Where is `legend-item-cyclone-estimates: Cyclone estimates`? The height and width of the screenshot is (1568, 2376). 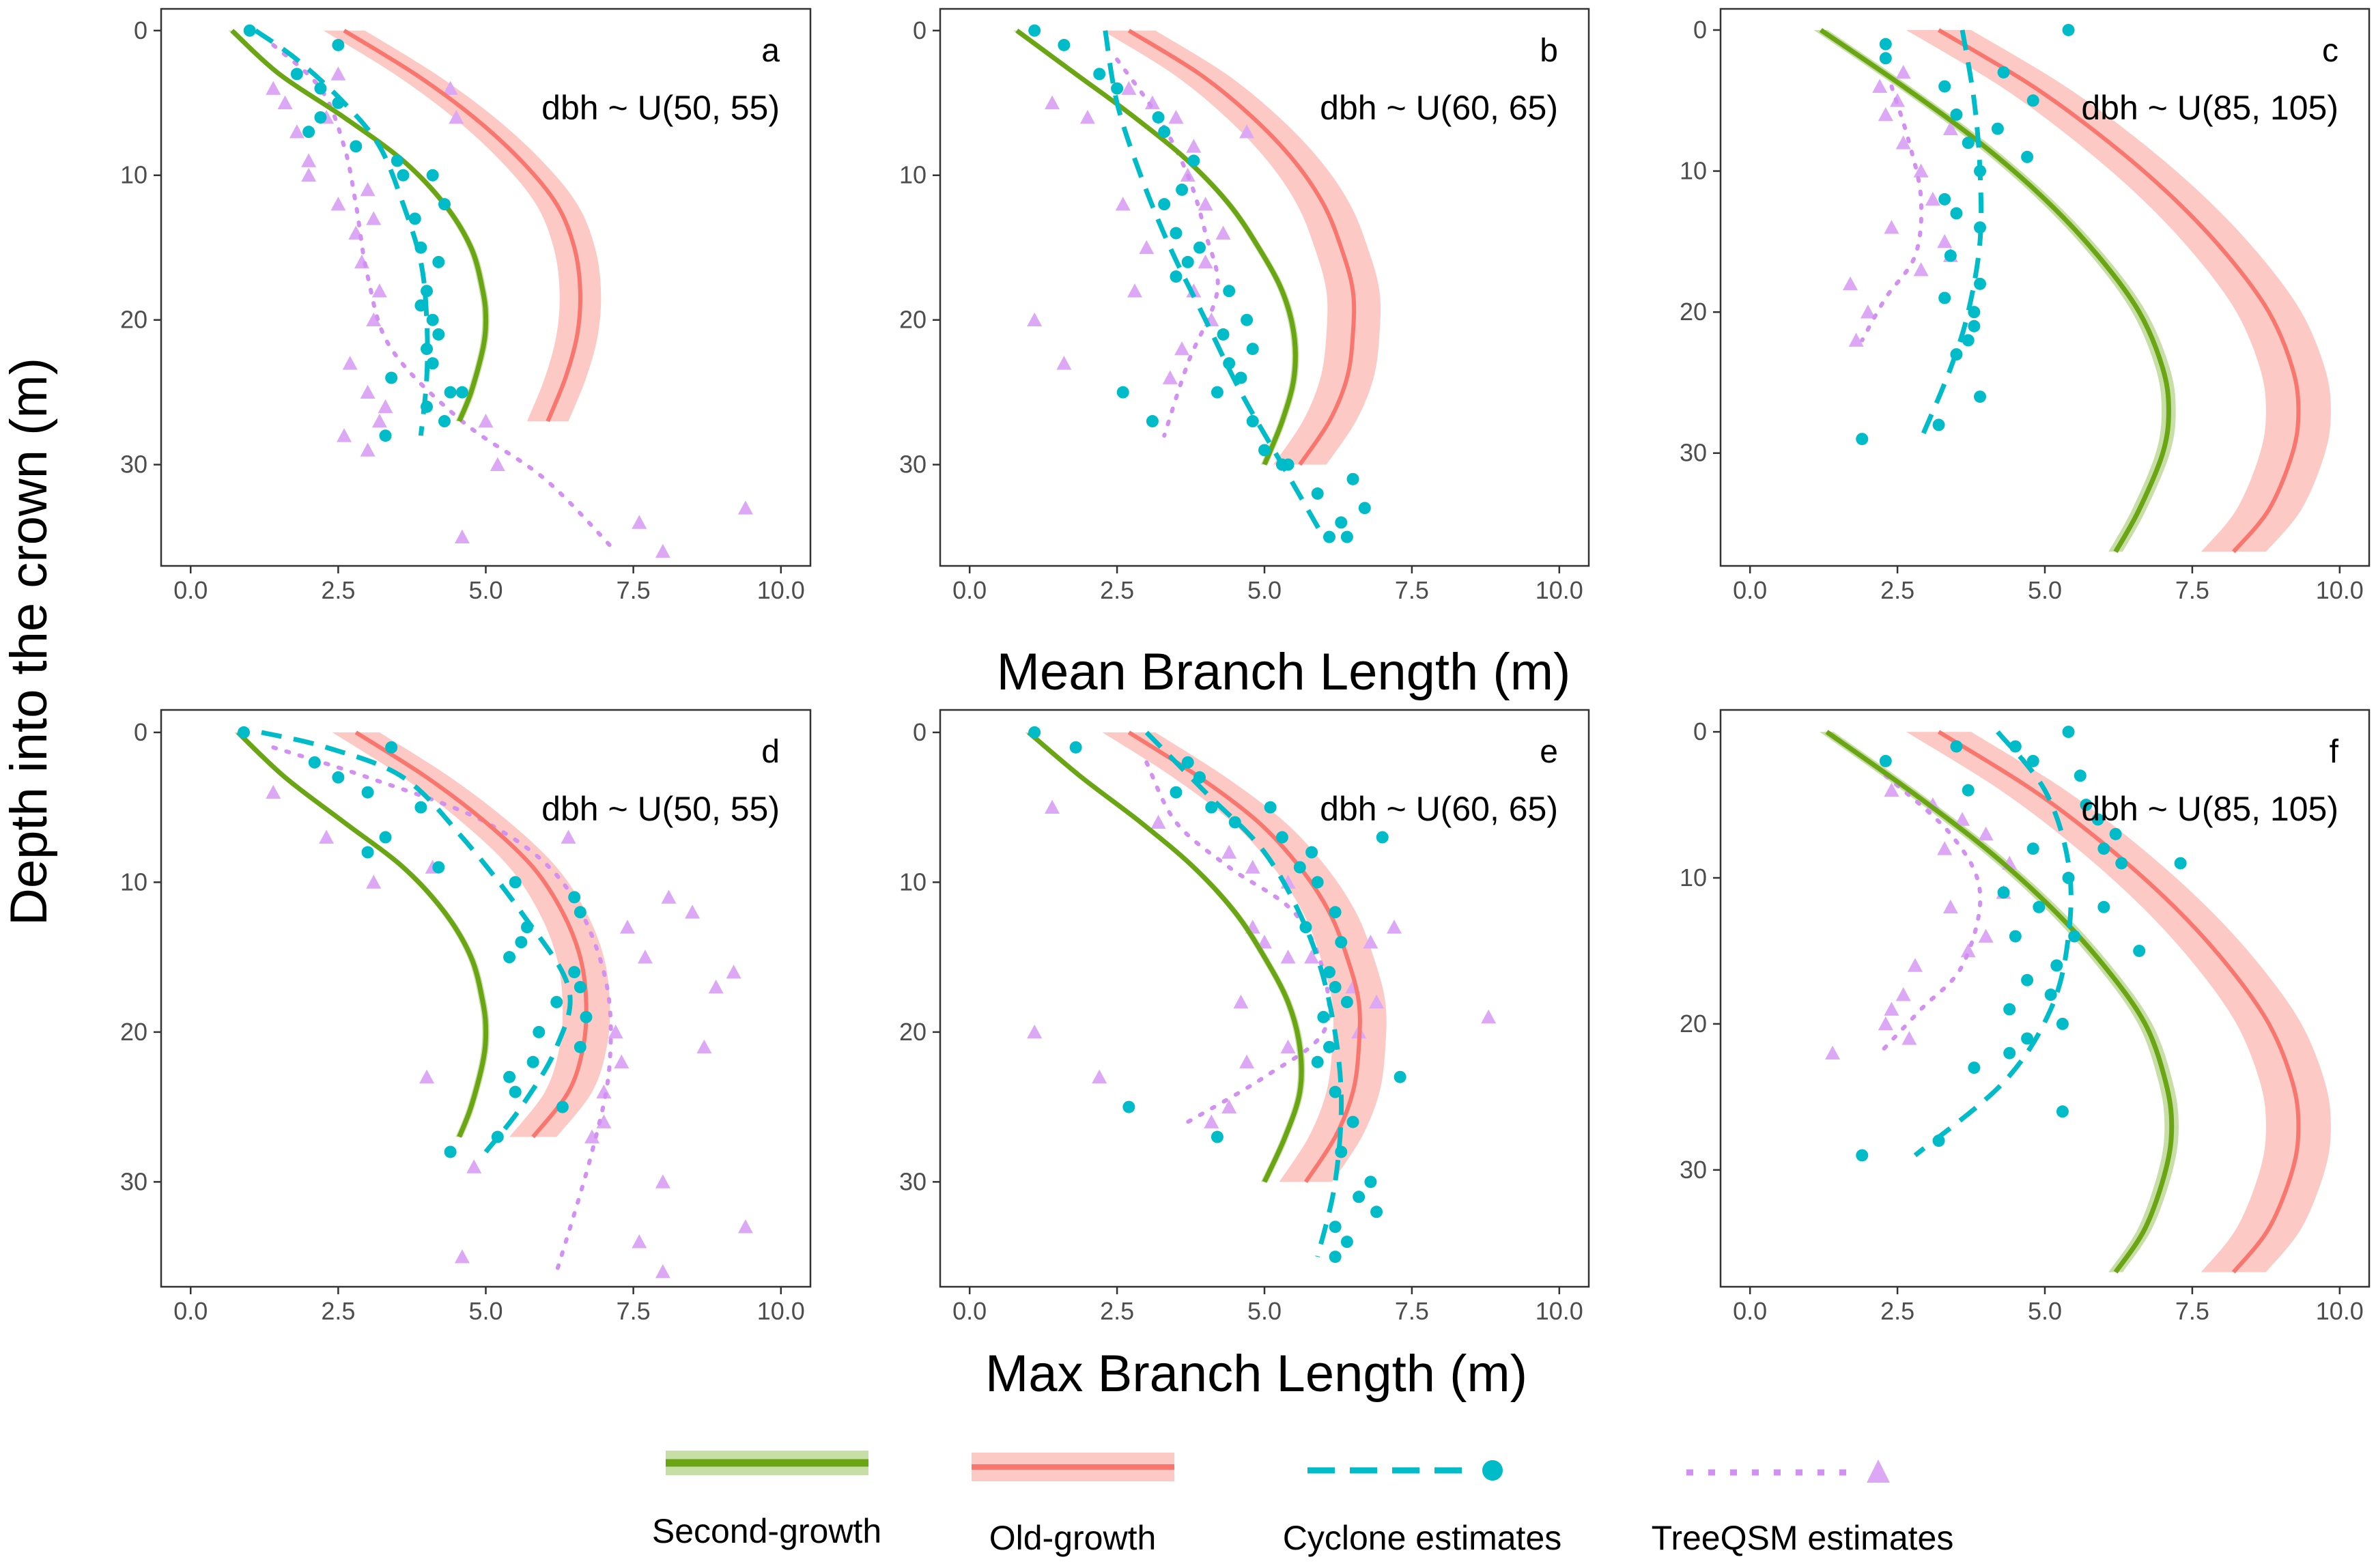 legend-item-cyclone-estimates: Cyclone estimates is located at coordinates (1423, 1508).